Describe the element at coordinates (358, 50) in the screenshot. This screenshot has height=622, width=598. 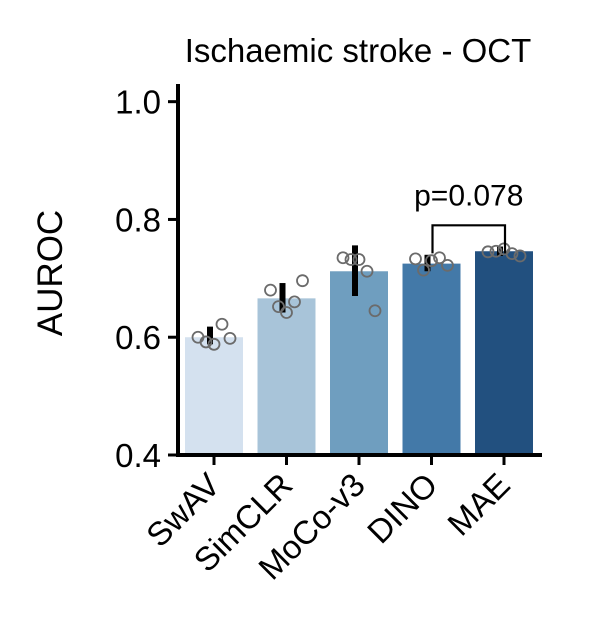
I see `chart-title: Ischaemic stroke - OCT` at that location.